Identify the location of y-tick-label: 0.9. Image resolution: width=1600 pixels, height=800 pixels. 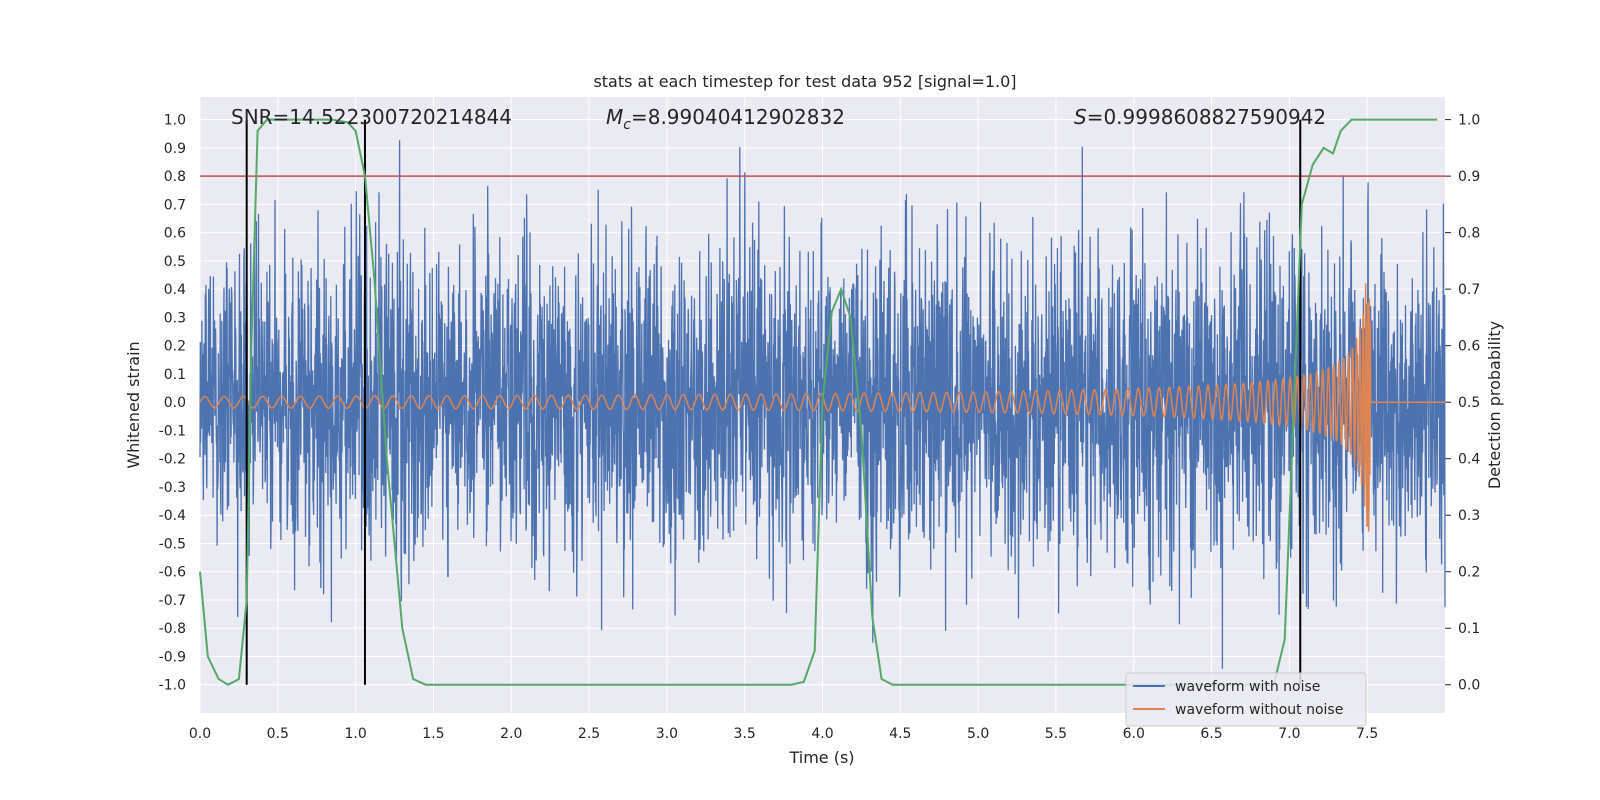
(175, 149).